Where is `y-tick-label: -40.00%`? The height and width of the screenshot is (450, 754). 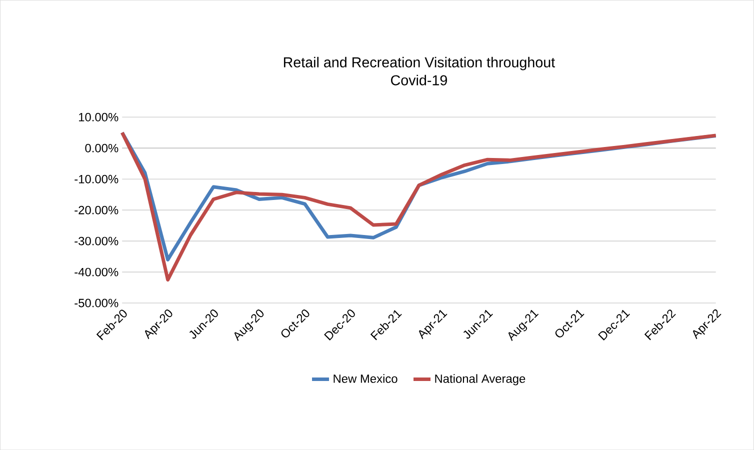 y-tick-label: -40.00% is located at coordinates (96, 272).